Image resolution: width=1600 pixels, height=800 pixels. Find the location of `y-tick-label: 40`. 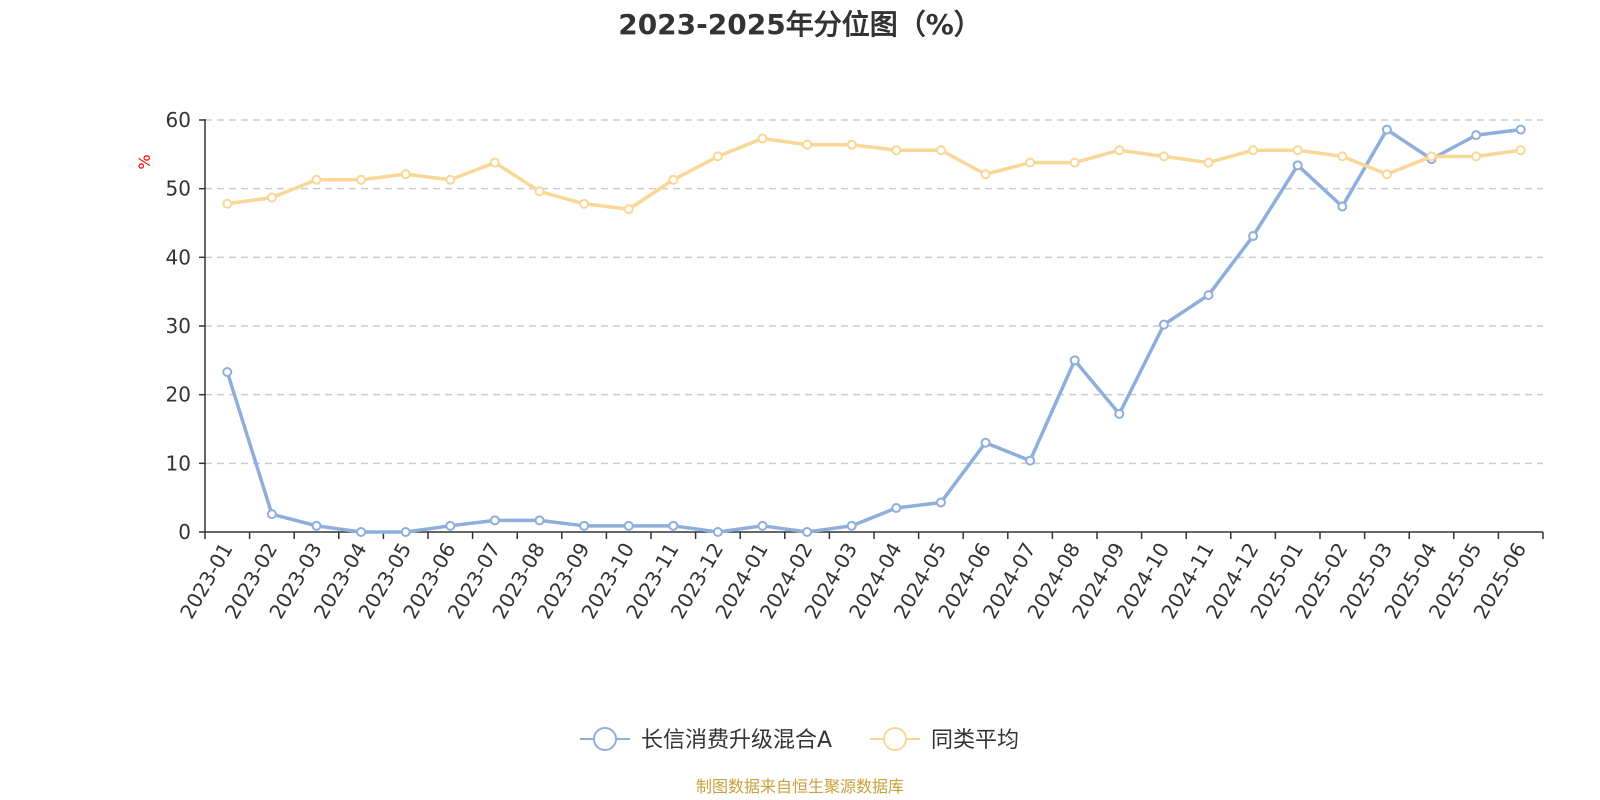

y-tick-label: 40 is located at coordinates (178, 257).